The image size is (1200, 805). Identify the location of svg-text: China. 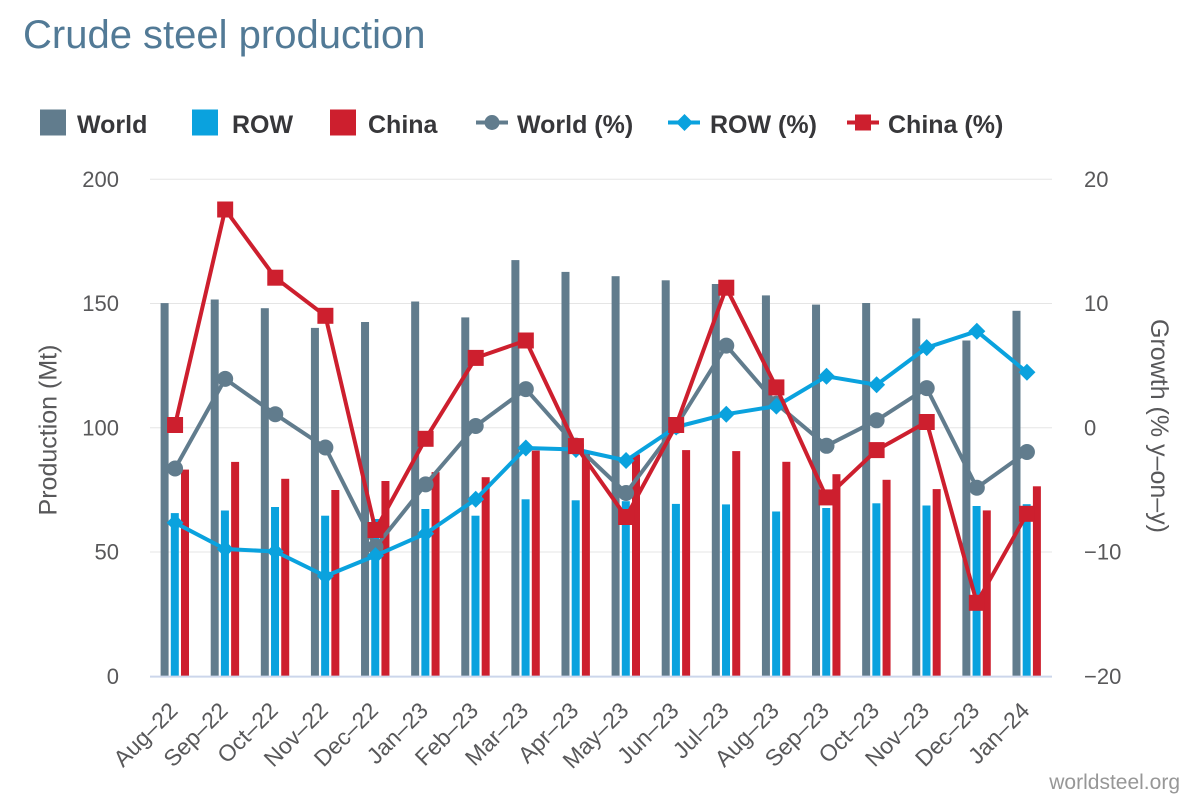
(403, 125).